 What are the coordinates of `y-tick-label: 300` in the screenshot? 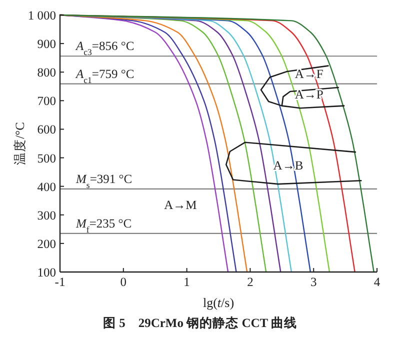 It's located at (46, 215).